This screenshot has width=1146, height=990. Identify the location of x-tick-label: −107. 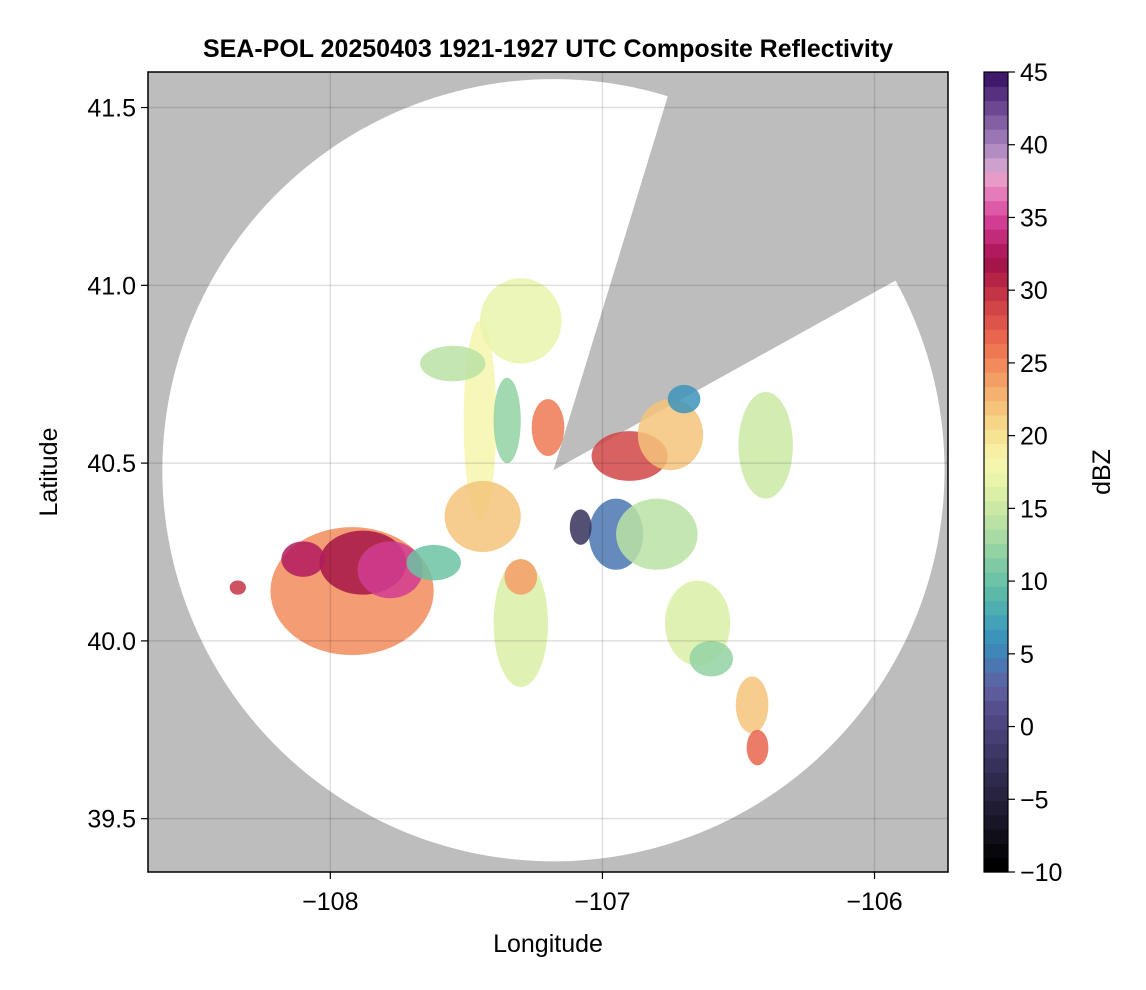
(602, 902).